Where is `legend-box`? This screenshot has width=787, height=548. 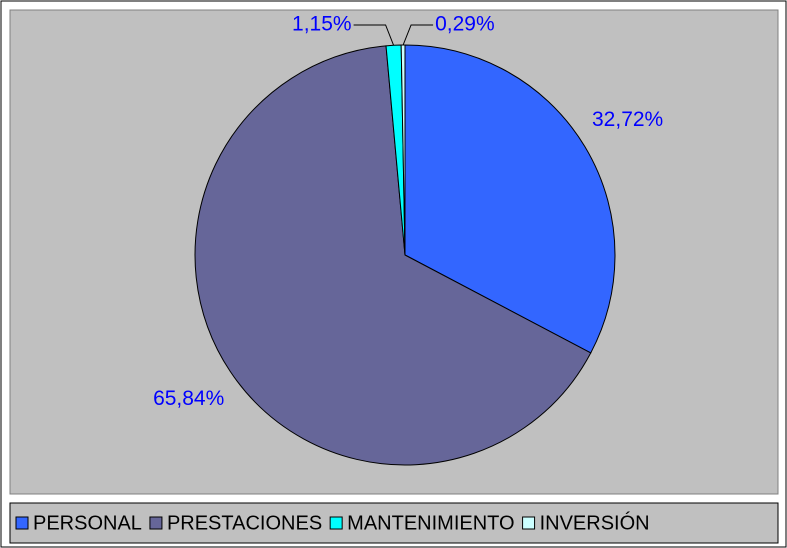
legend-box is located at coordinates (394, 523).